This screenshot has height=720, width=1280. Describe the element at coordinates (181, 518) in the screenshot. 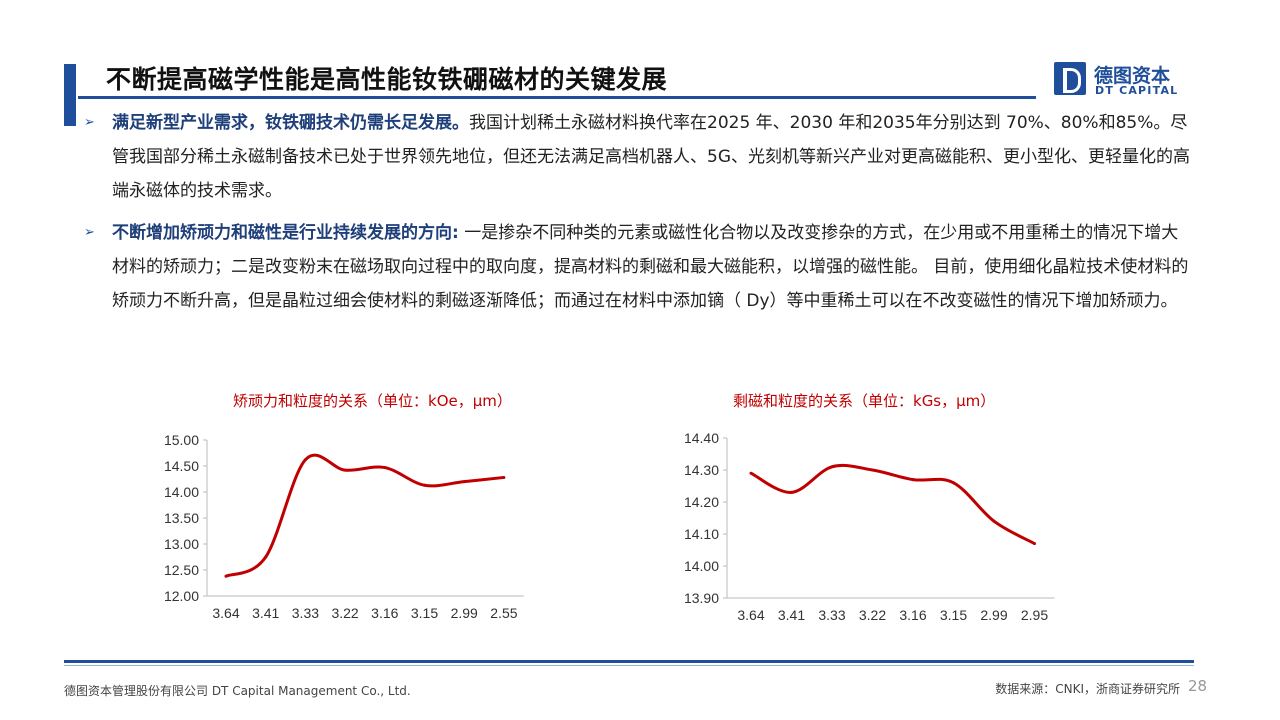

I see `y-tick-label: 13.50` at that location.